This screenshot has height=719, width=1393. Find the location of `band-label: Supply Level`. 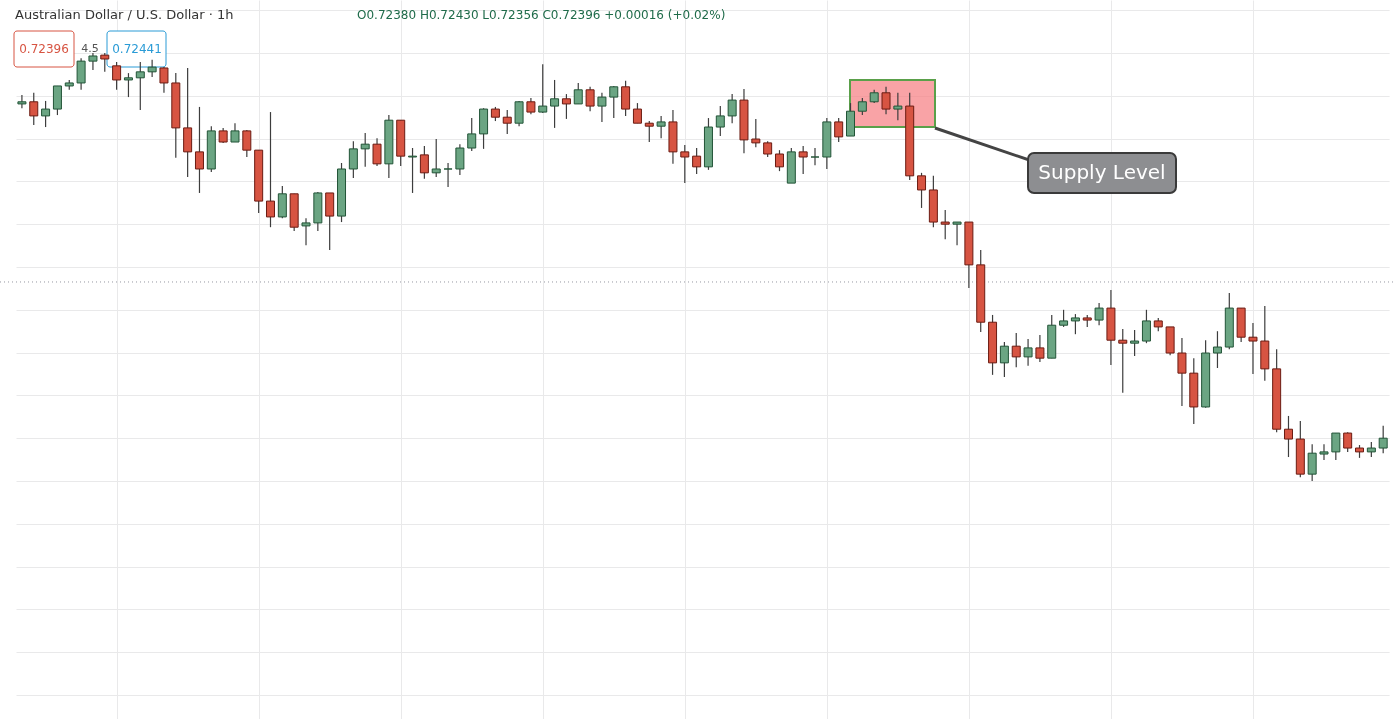

band-label: Supply Level is located at coordinates (1102, 172).